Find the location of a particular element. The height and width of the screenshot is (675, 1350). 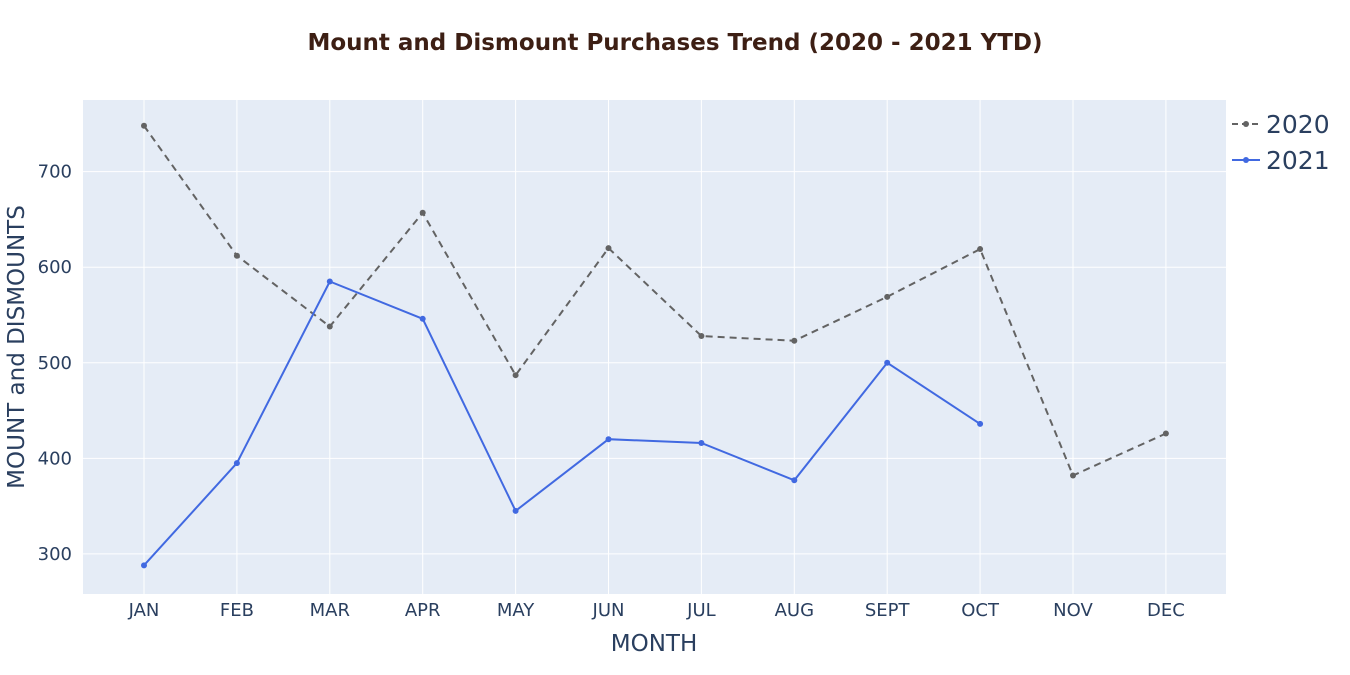

legend-swatch-marker-2021 is located at coordinates (1246, 160).